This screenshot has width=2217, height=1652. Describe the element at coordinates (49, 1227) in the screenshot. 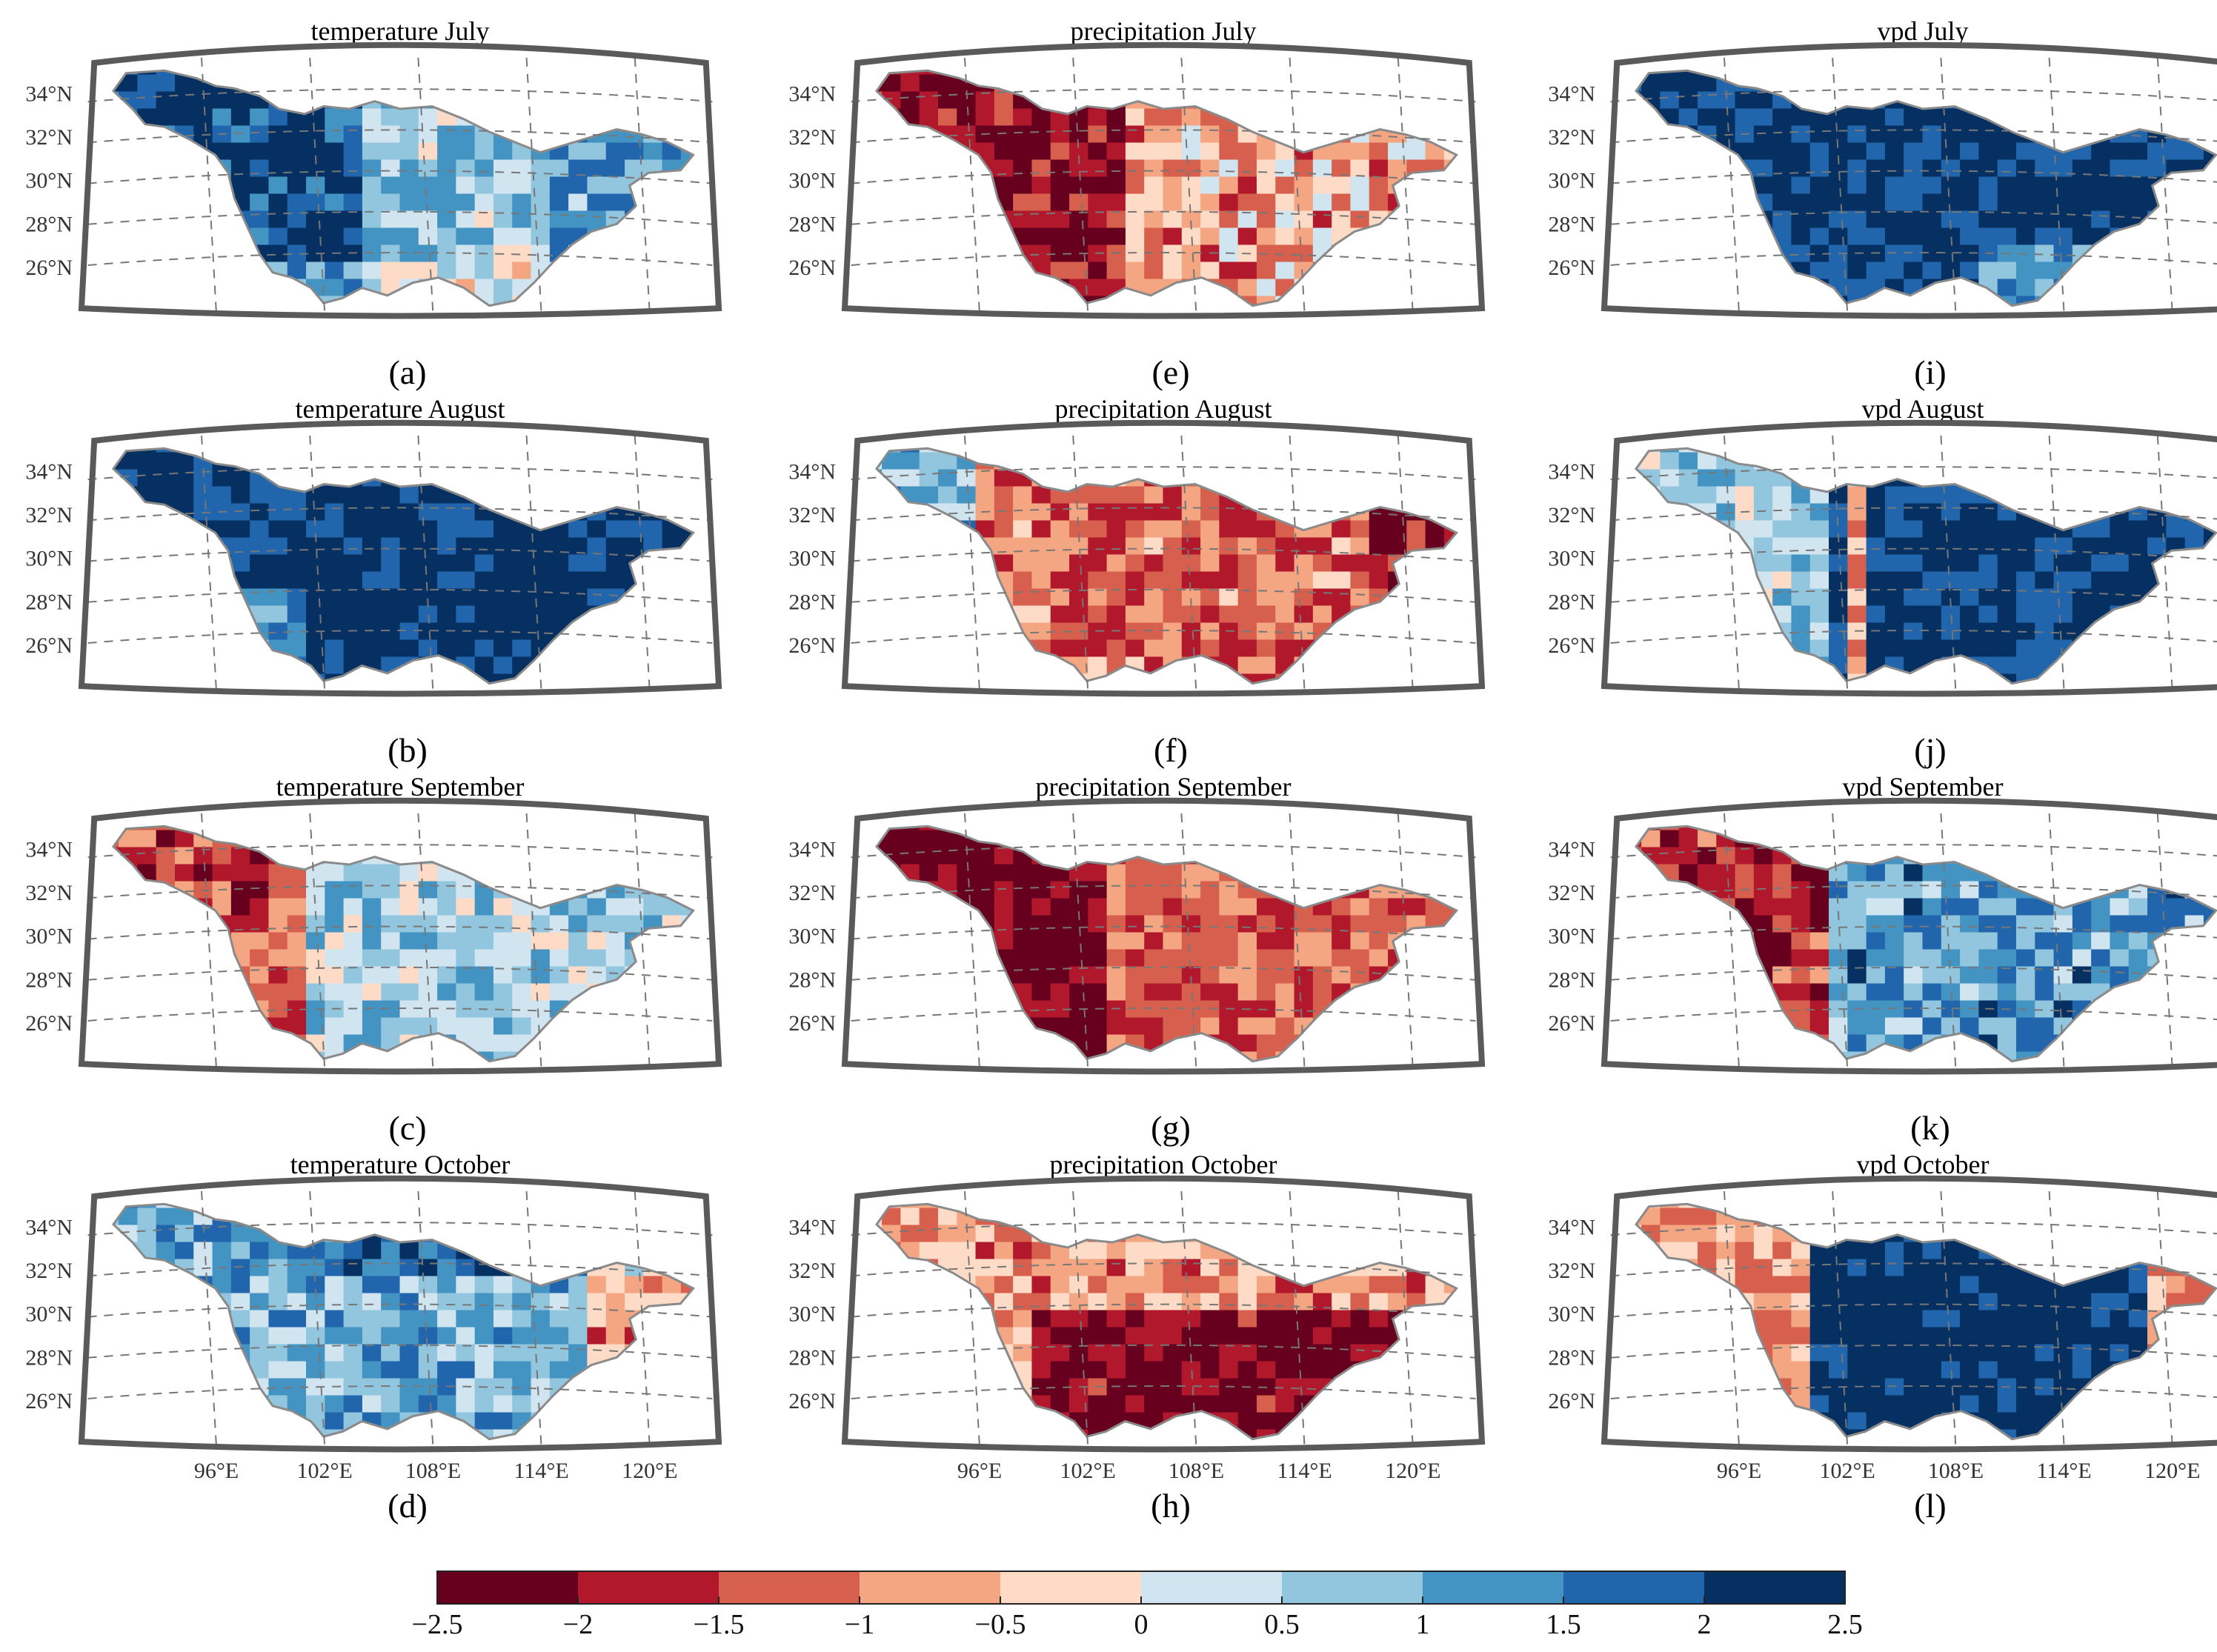

I see `lat-tick-label: 34°N` at that location.